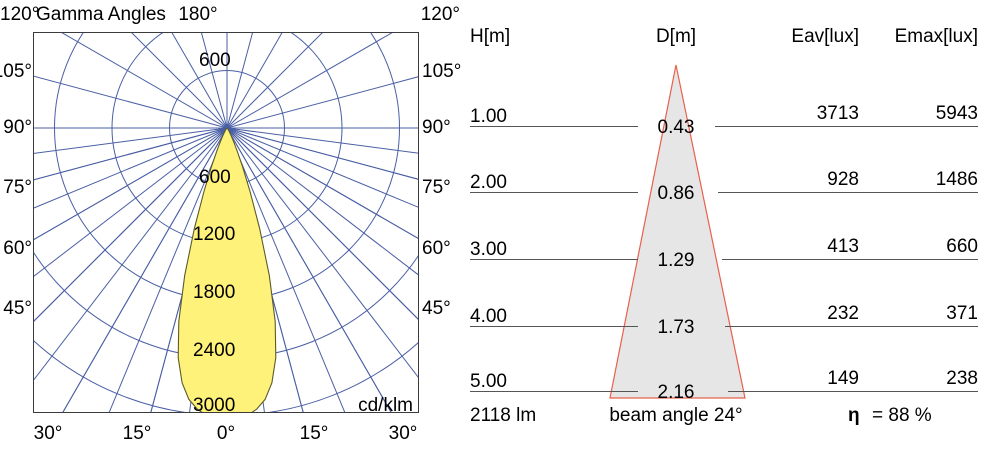  I want to click on polar-angle-label-bottom-15-right: 15°, so click(314, 433).